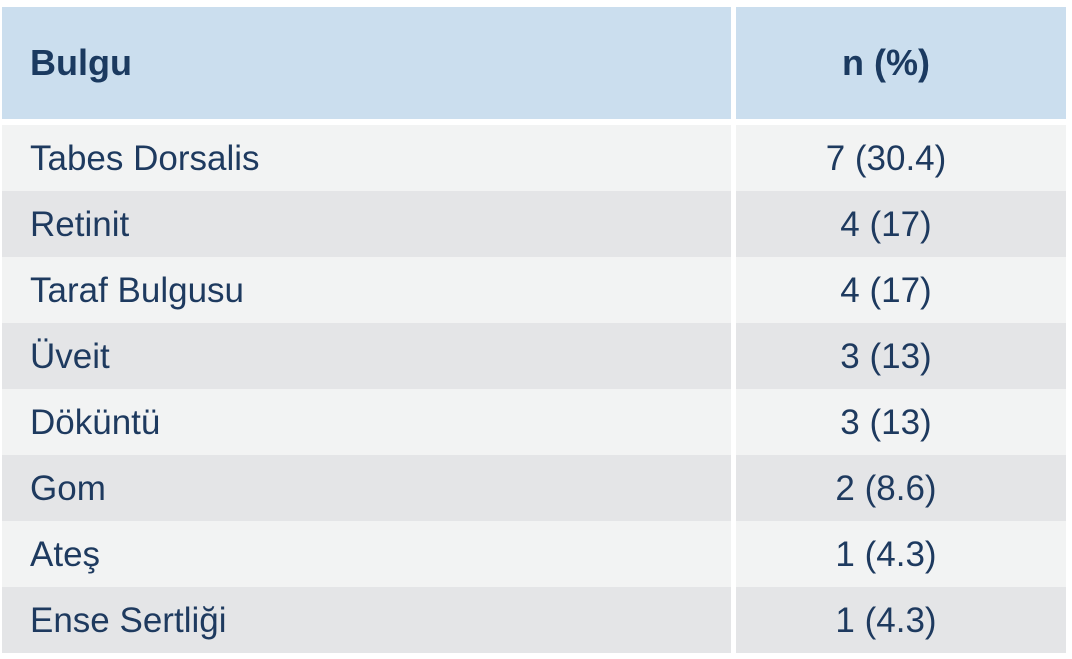 The width and height of the screenshot is (1072, 659). I want to click on column-header-bulgu: Bulgu, so click(366, 63).